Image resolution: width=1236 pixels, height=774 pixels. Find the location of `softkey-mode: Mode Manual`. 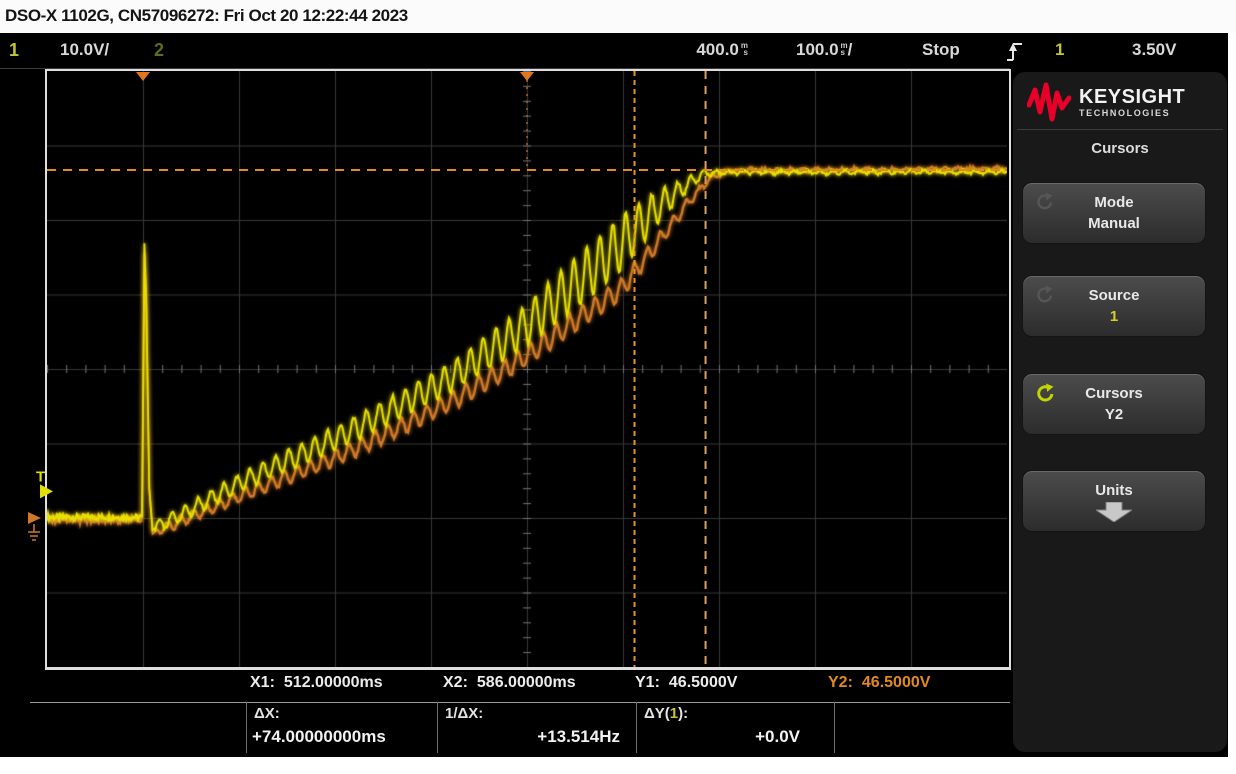

softkey-mode: Mode Manual is located at coordinates (1114, 213).